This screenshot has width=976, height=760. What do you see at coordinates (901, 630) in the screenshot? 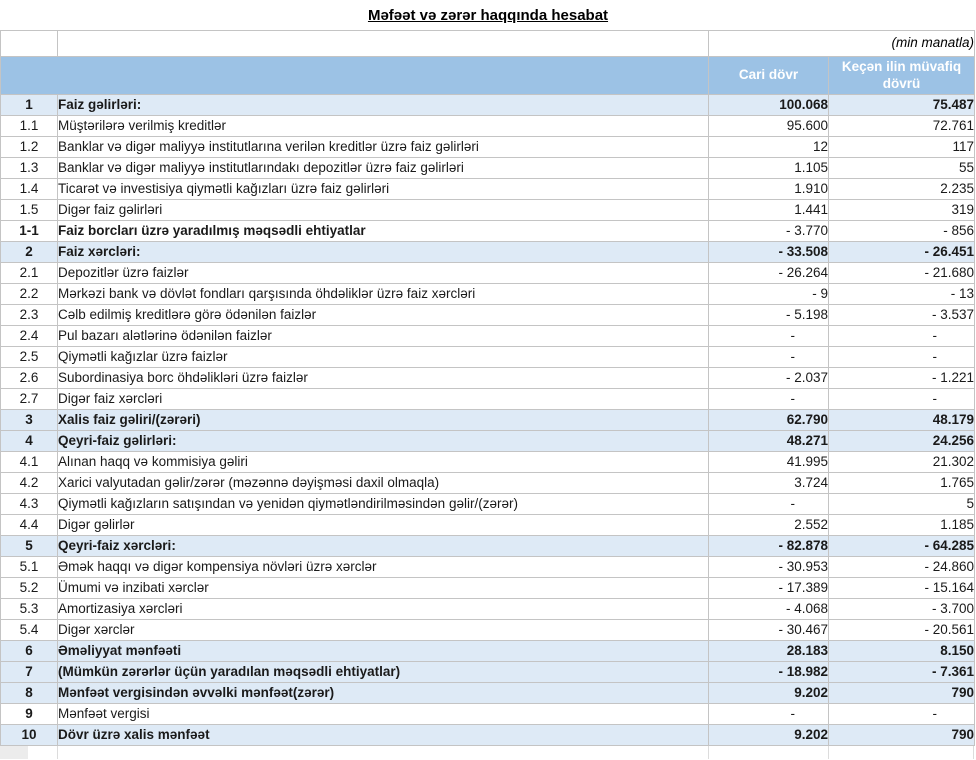
I see `row-previous-value: - 20.561` at bounding box center [901, 630].